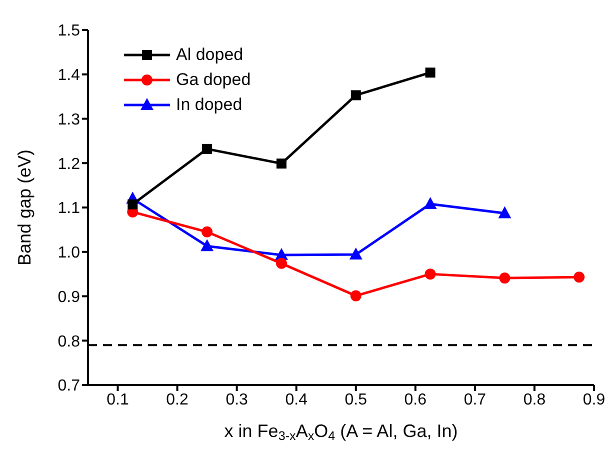 This screenshot has height=463, width=616. What do you see at coordinates (69, 341) in the screenshot?
I see `y-tick-label: 0.8` at bounding box center [69, 341].